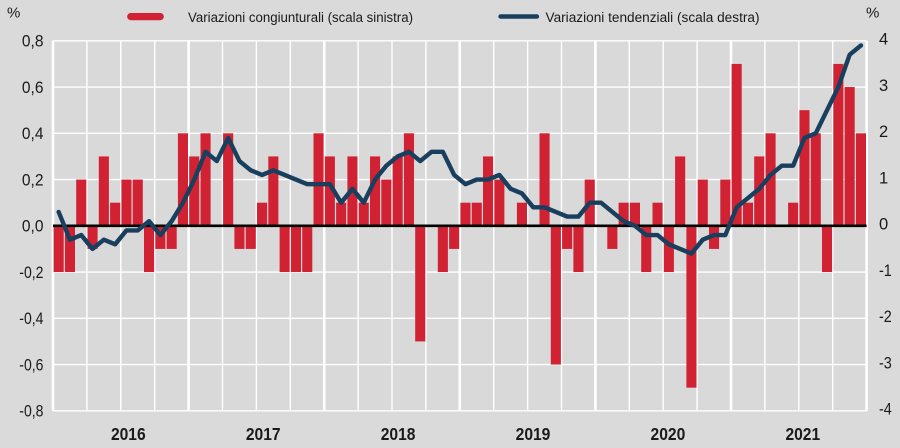 The width and height of the screenshot is (900, 448). Describe the element at coordinates (533, 434) in the screenshot. I see `svg-text: 2019` at that location.